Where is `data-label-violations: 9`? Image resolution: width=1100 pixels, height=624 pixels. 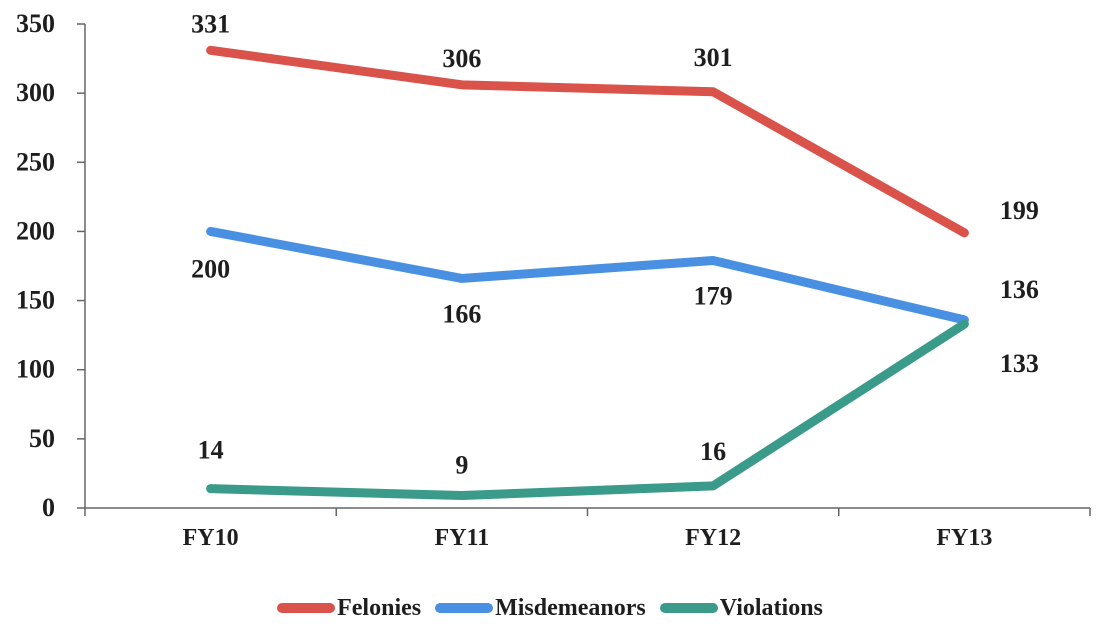
data-label-violations: 9 is located at coordinates (461, 465).